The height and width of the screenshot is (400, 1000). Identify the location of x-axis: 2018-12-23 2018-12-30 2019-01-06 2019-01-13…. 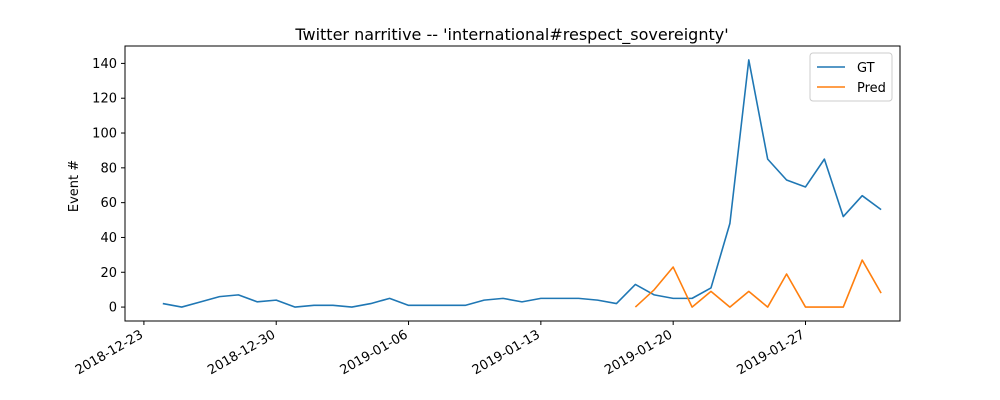
(440, 349).